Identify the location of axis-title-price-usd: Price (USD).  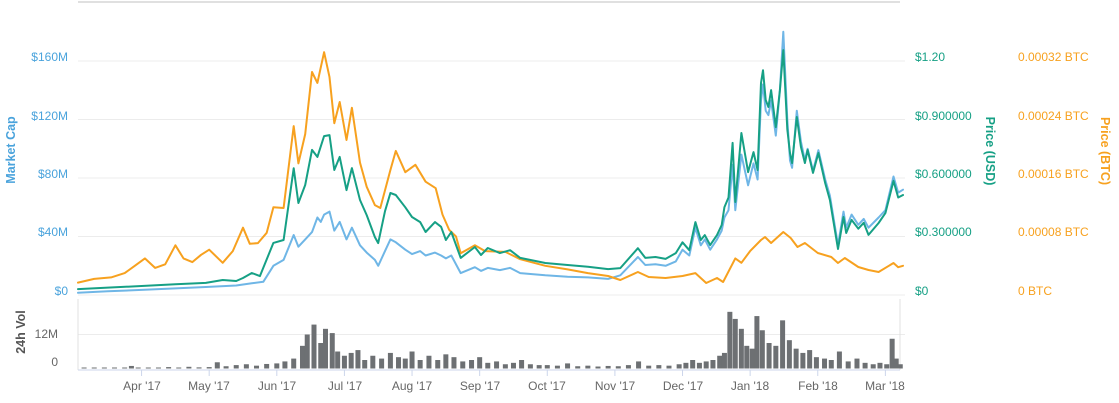
(990, 151).